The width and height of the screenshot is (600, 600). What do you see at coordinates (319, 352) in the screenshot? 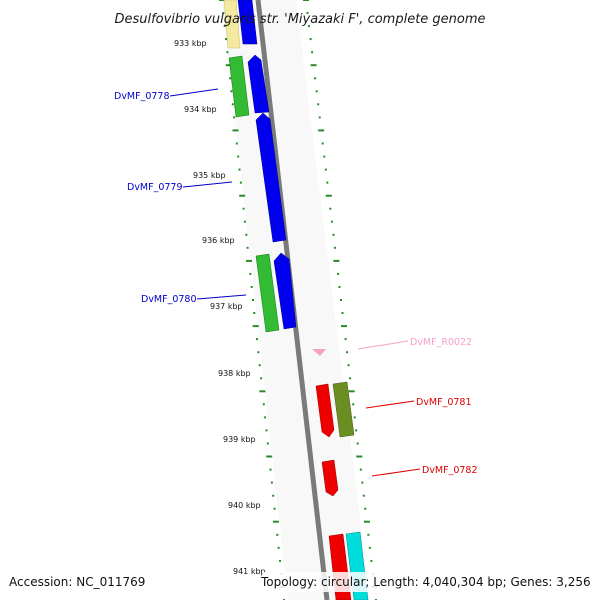
I see `gene-dvmf-r0022` at bounding box center [319, 352].